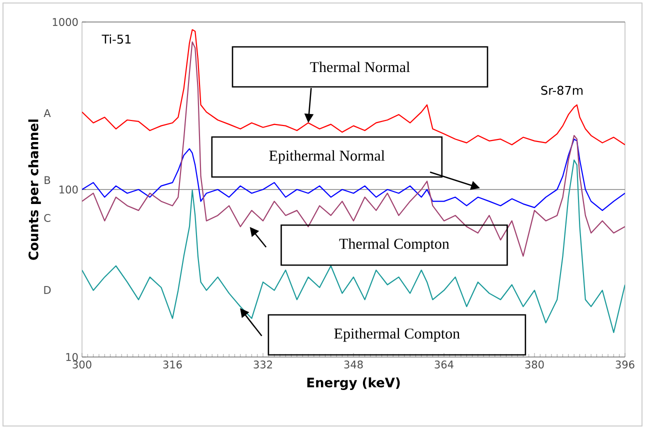  What do you see at coordinates (116, 39) in the screenshot?
I see `annotation: Ti-51` at bounding box center [116, 39].